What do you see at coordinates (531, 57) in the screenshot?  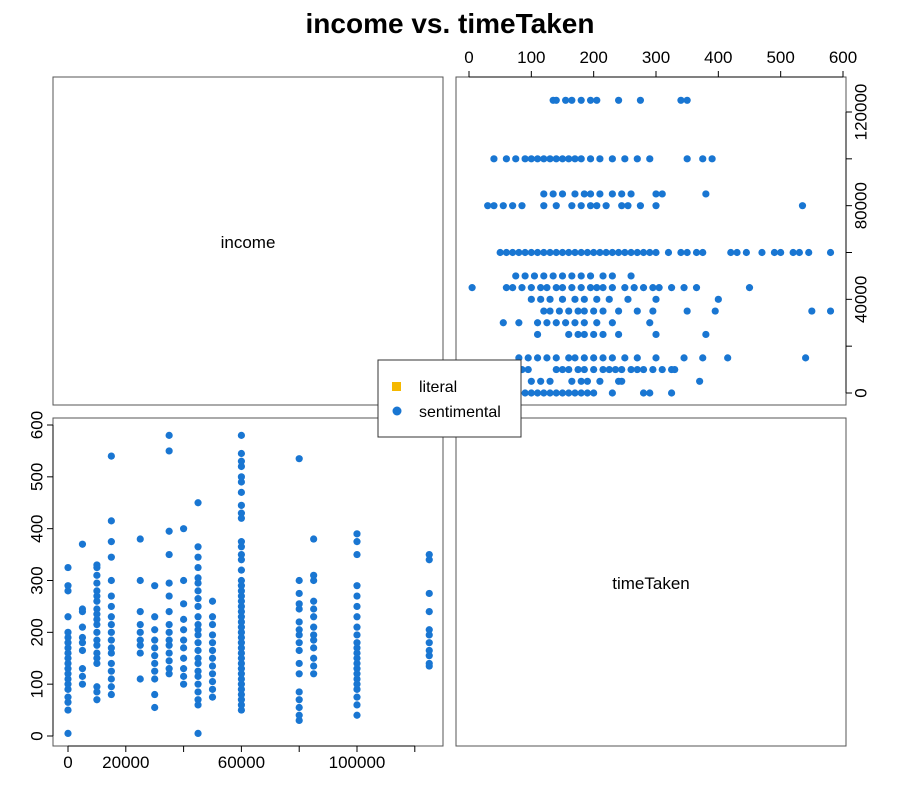 I see `timeTaken-tick-label-top-1: 100` at bounding box center [531, 57].